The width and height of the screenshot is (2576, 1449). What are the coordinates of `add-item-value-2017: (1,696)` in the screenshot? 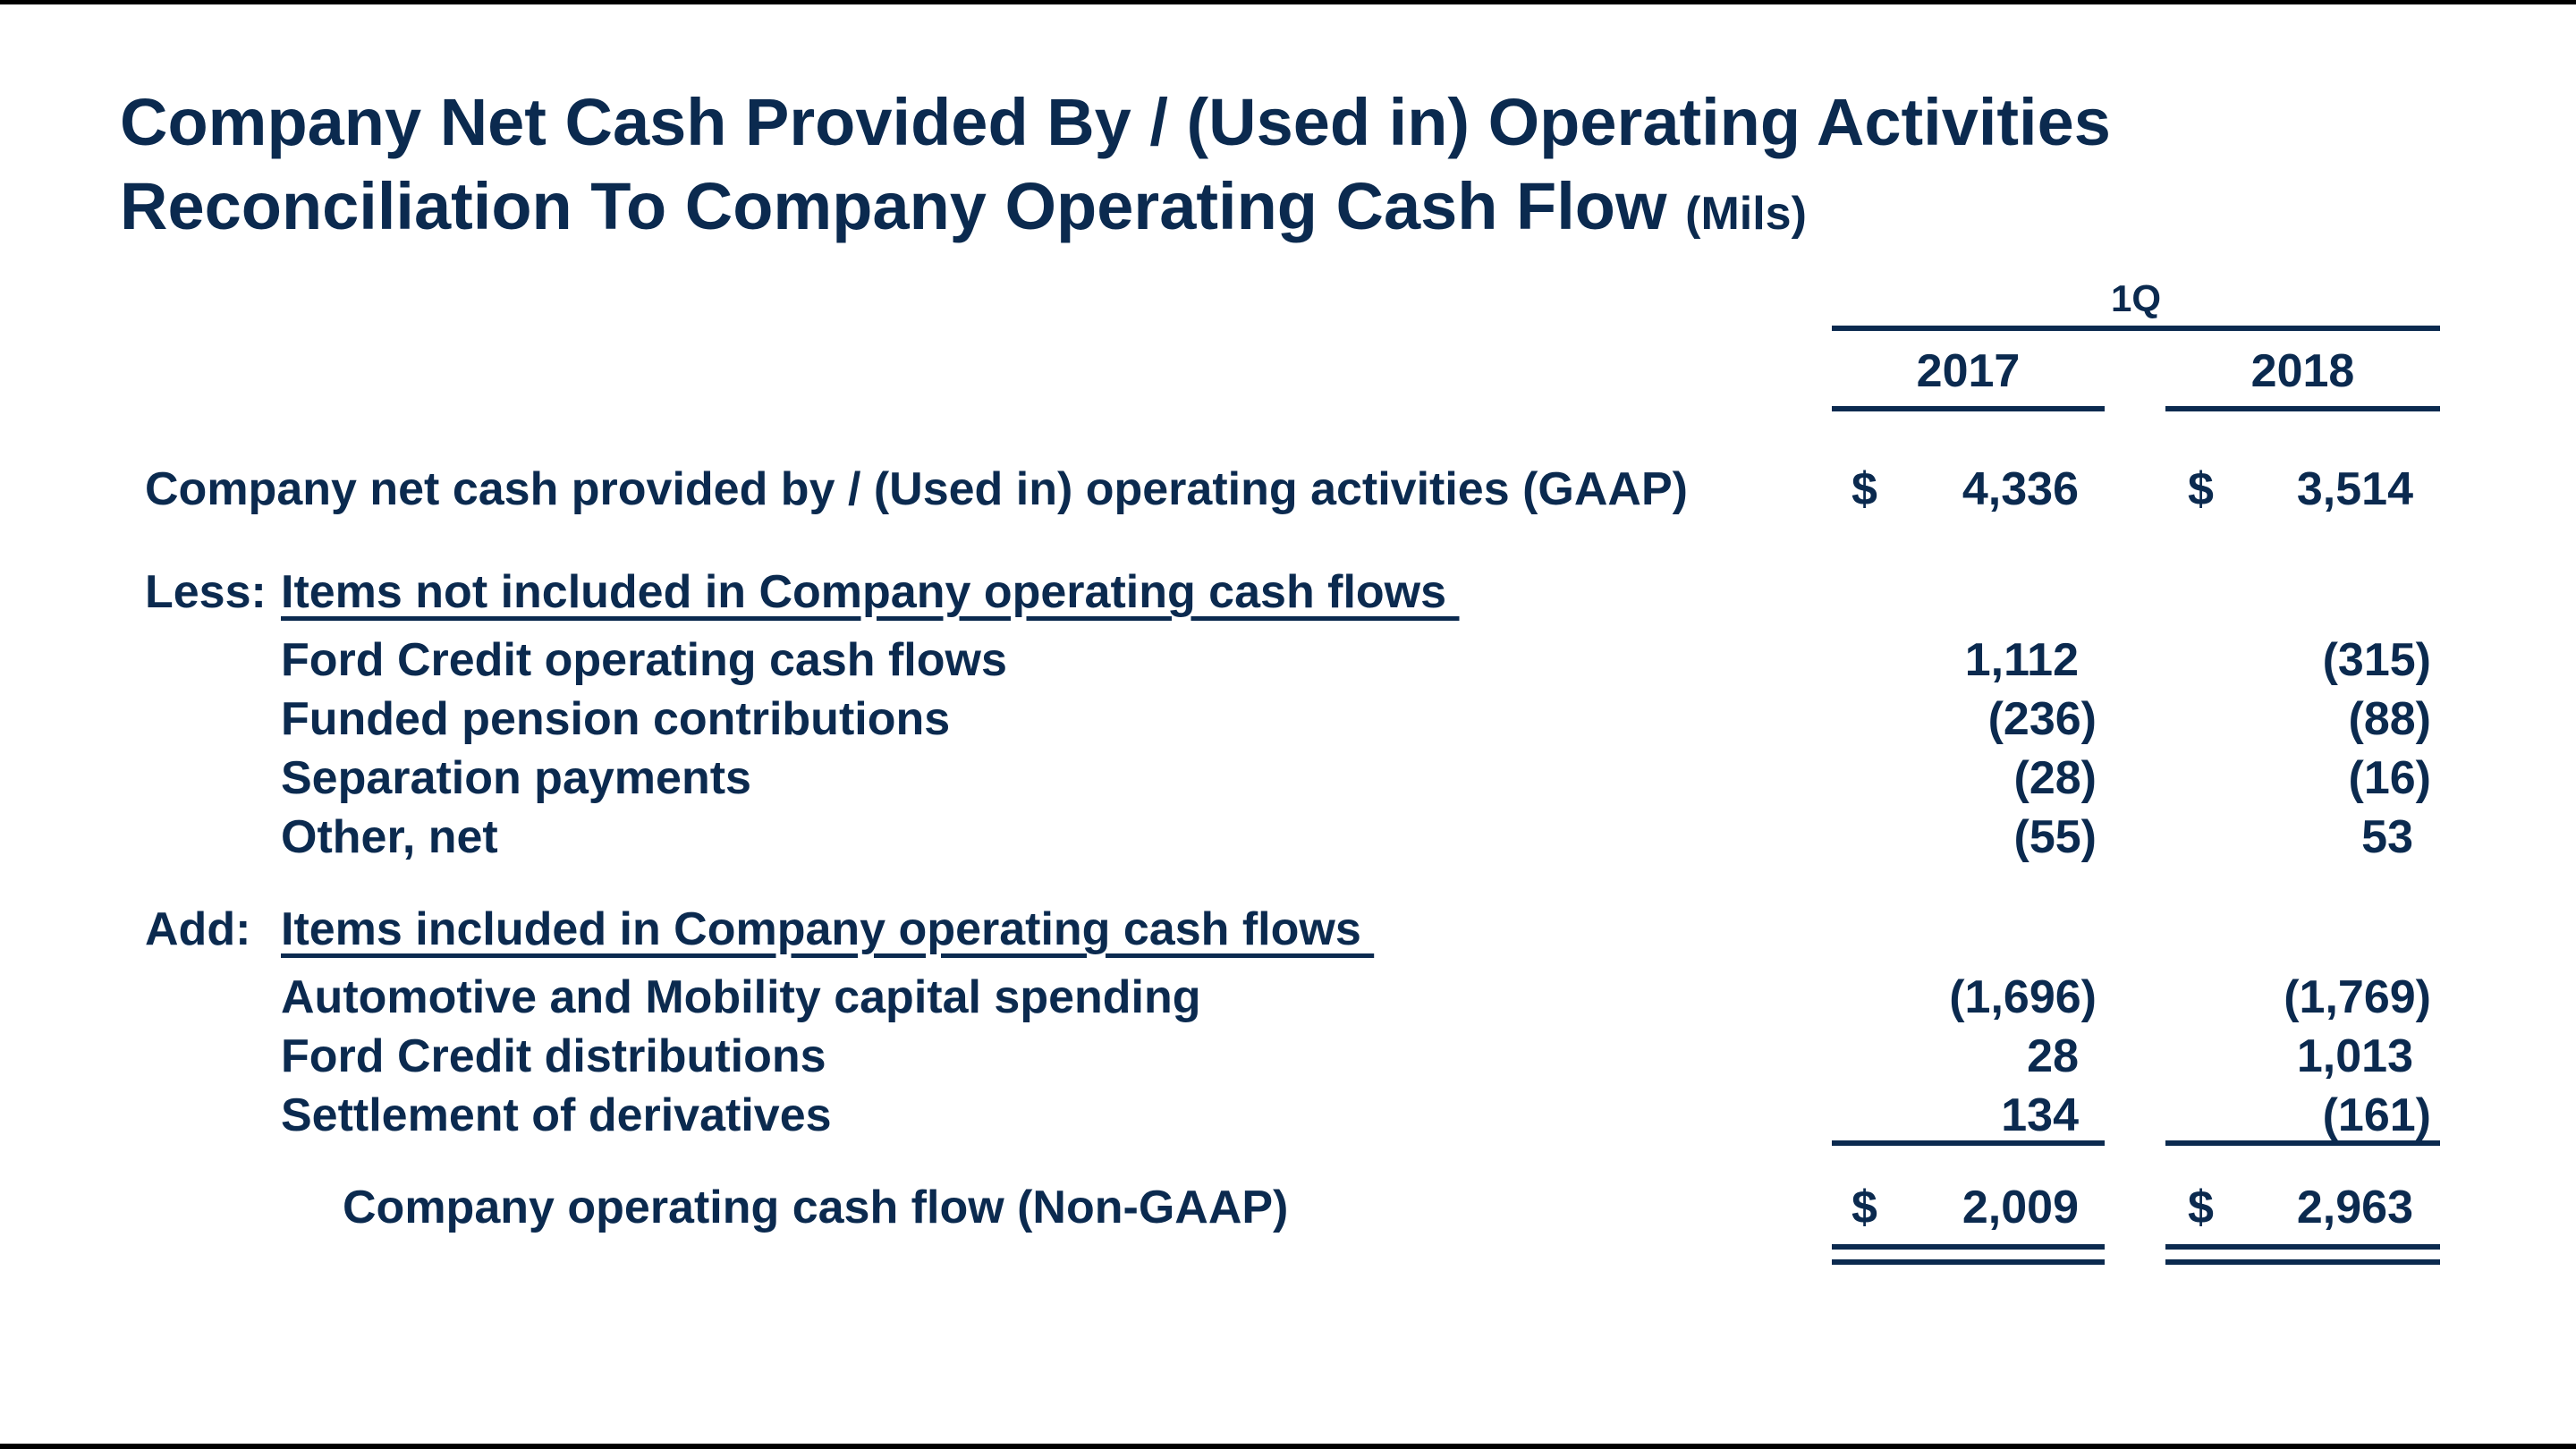 It's located at (2023, 997).